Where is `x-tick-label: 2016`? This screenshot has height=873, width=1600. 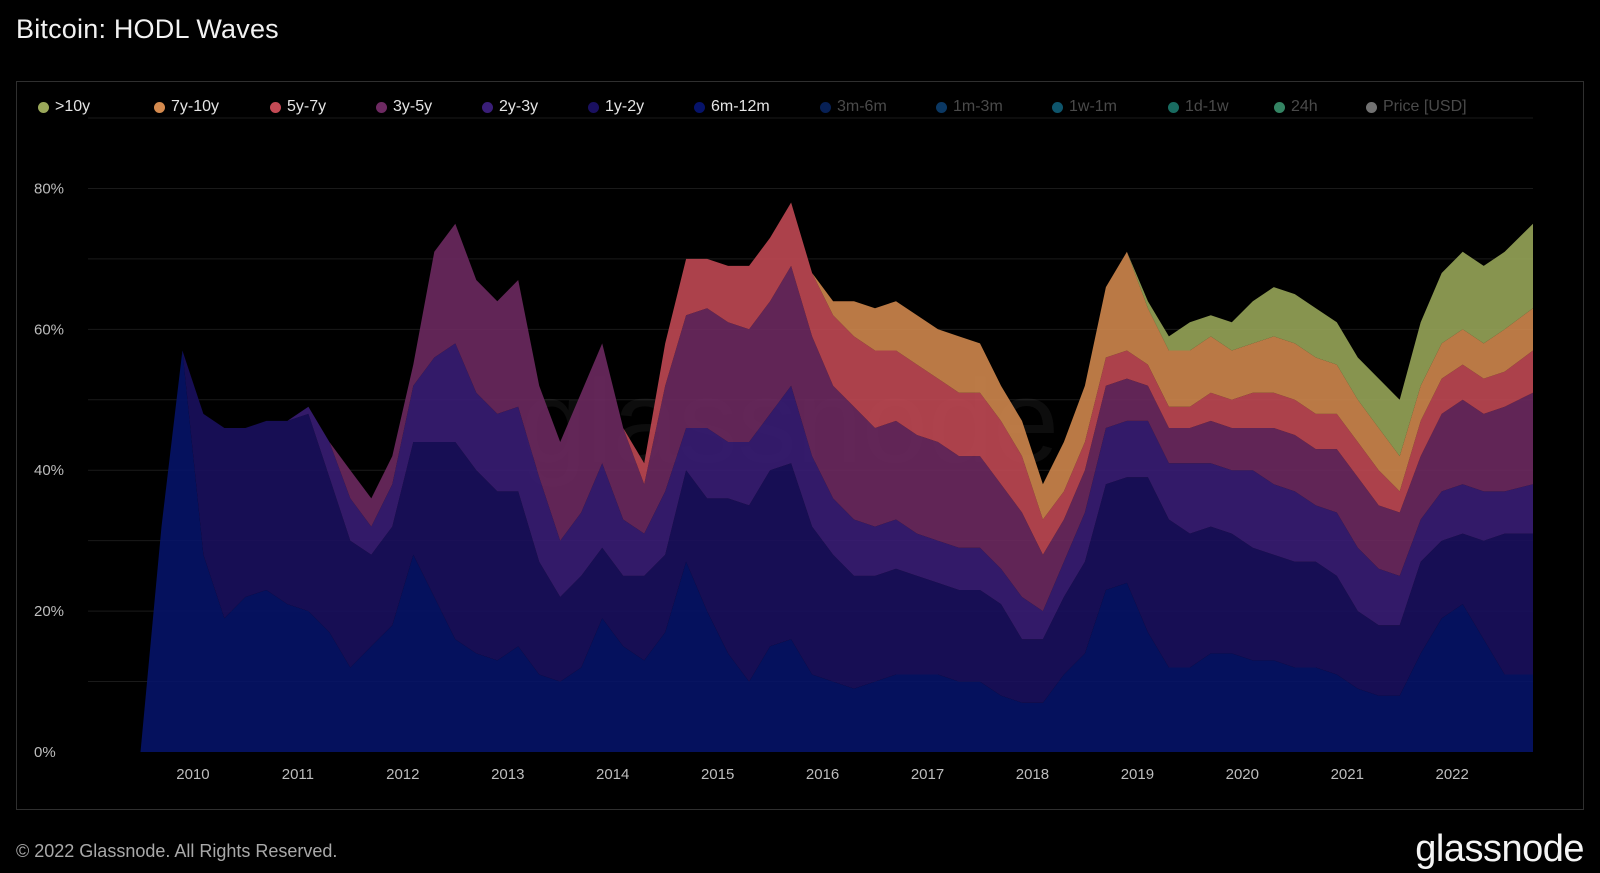 x-tick-label: 2016 is located at coordinates (822, 774).